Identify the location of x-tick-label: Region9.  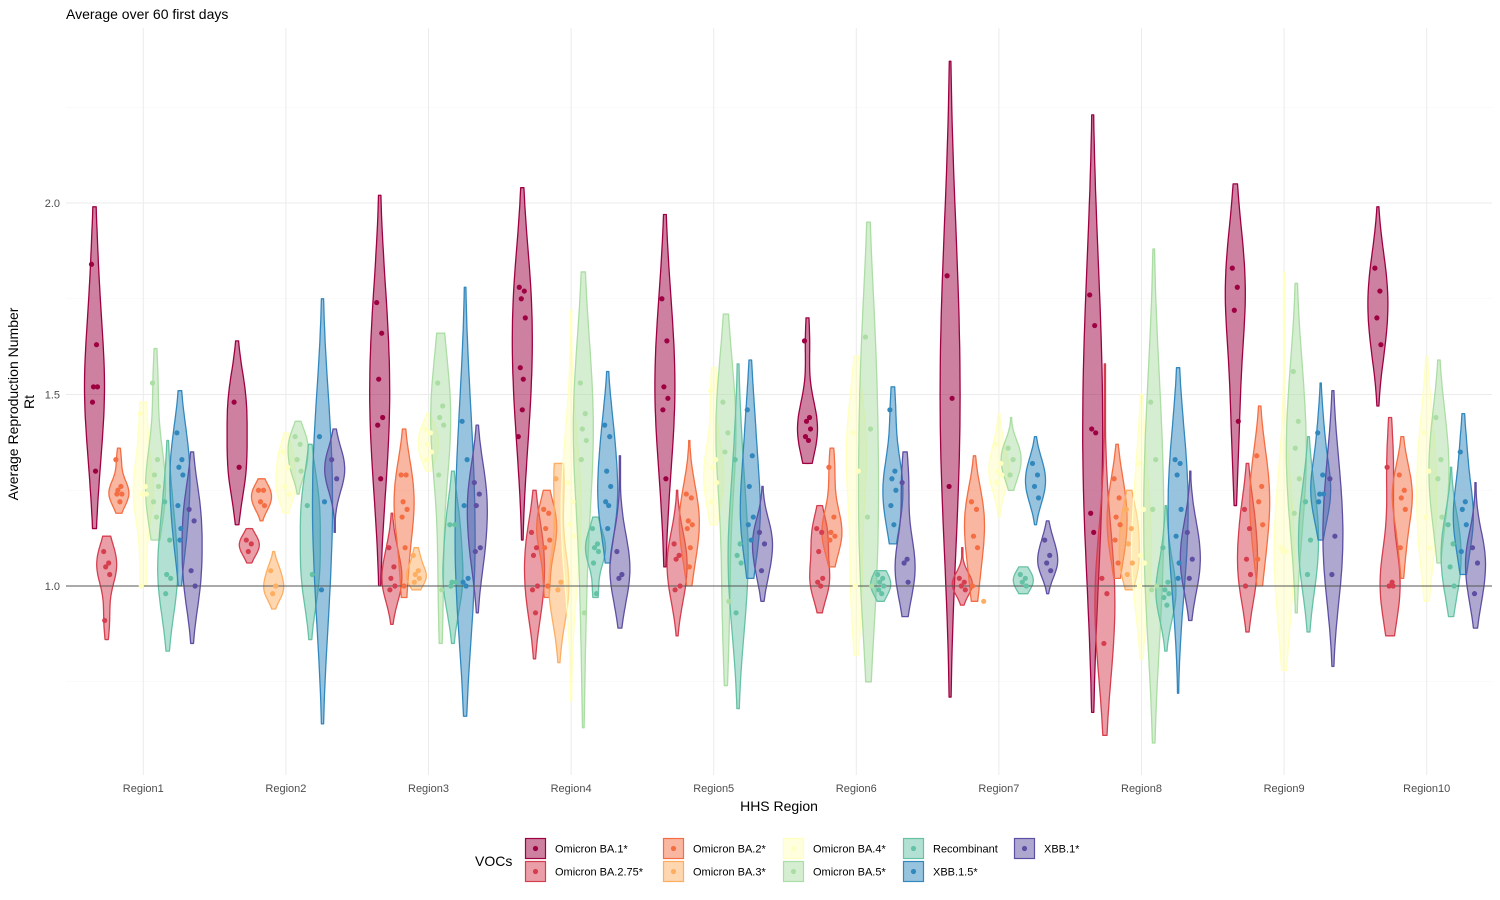
(1284, 789).